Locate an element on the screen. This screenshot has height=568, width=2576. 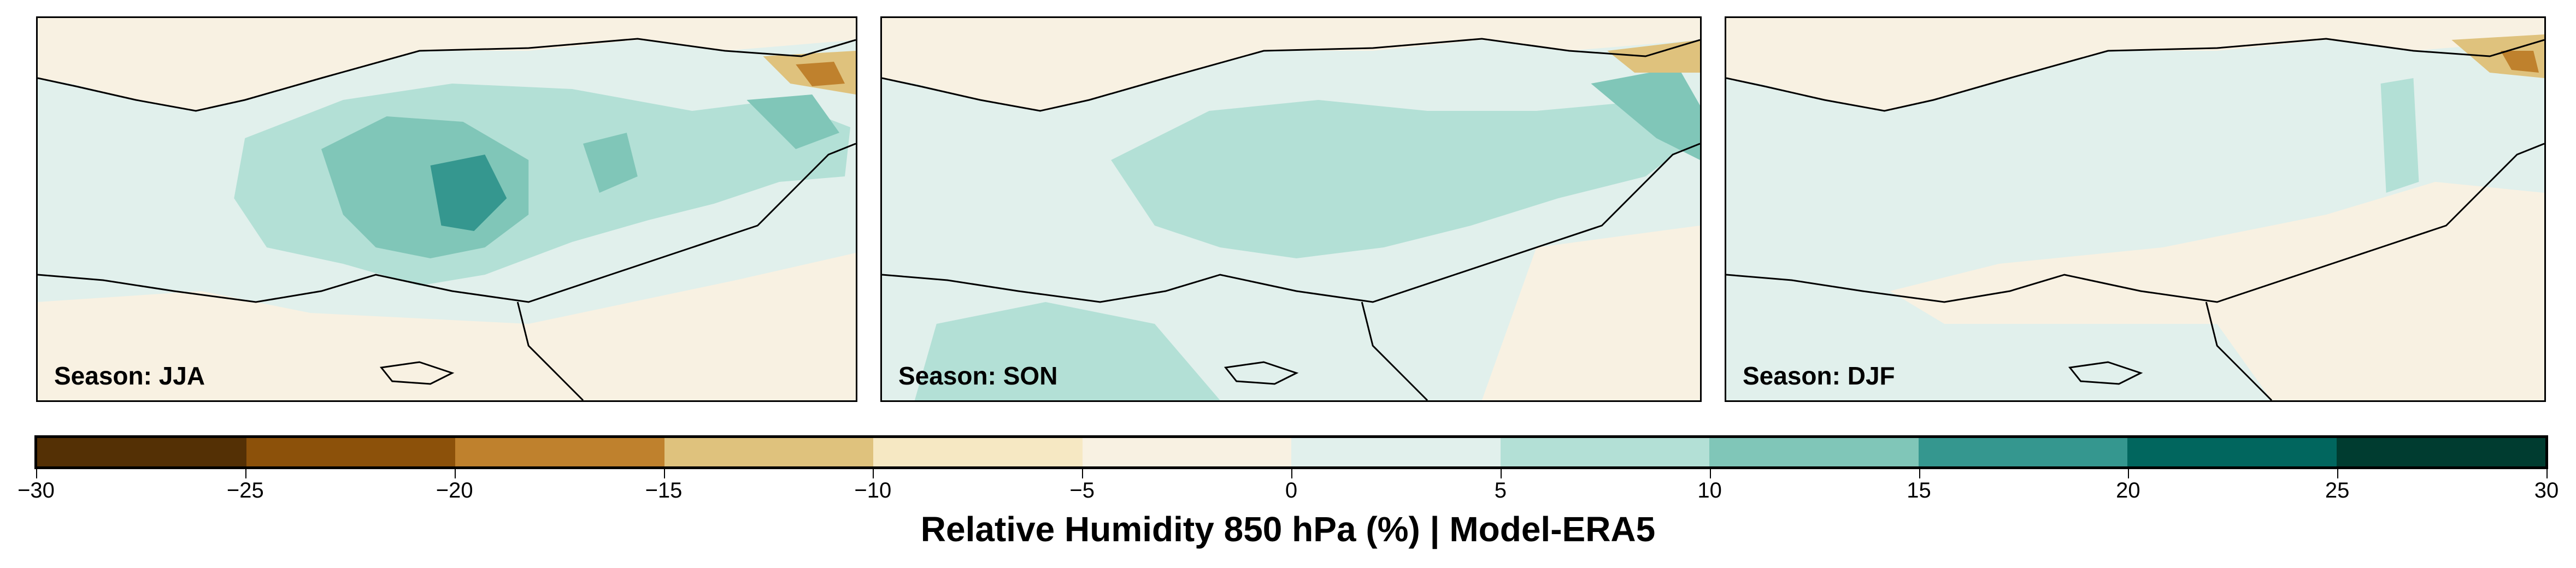
colorbar-tick-label: −25 is located at coordinates (245, 490).